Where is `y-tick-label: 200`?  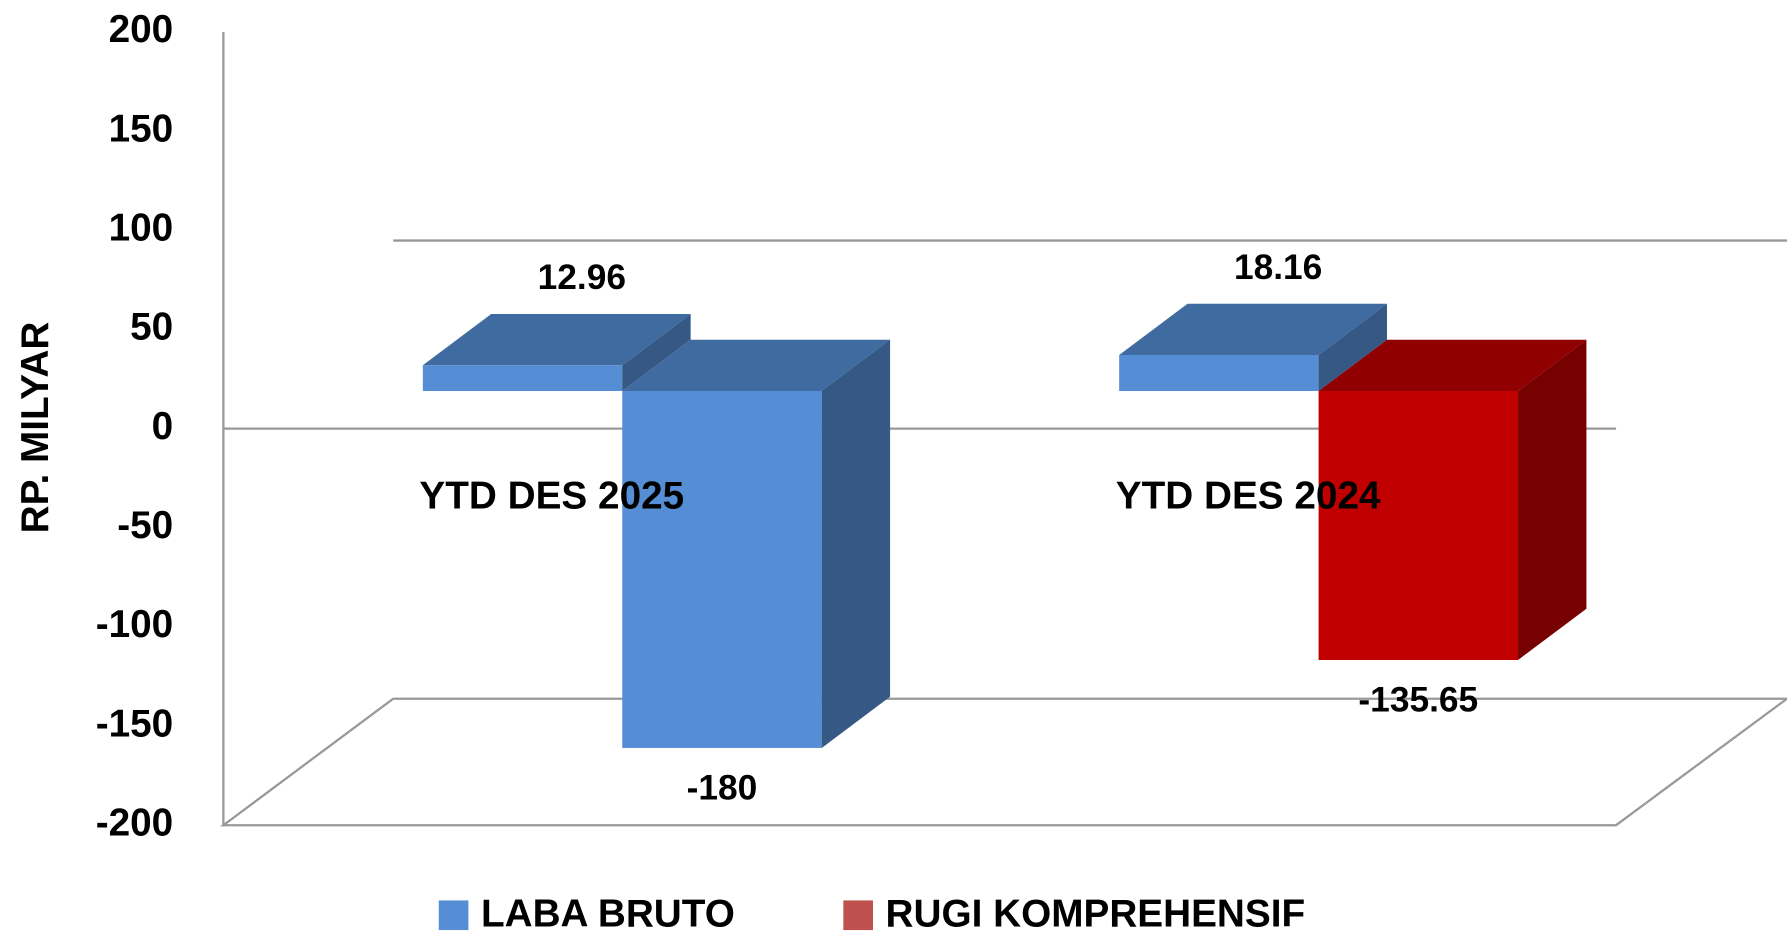 y-tick-label: 200 is located at coordinates (141, 29).